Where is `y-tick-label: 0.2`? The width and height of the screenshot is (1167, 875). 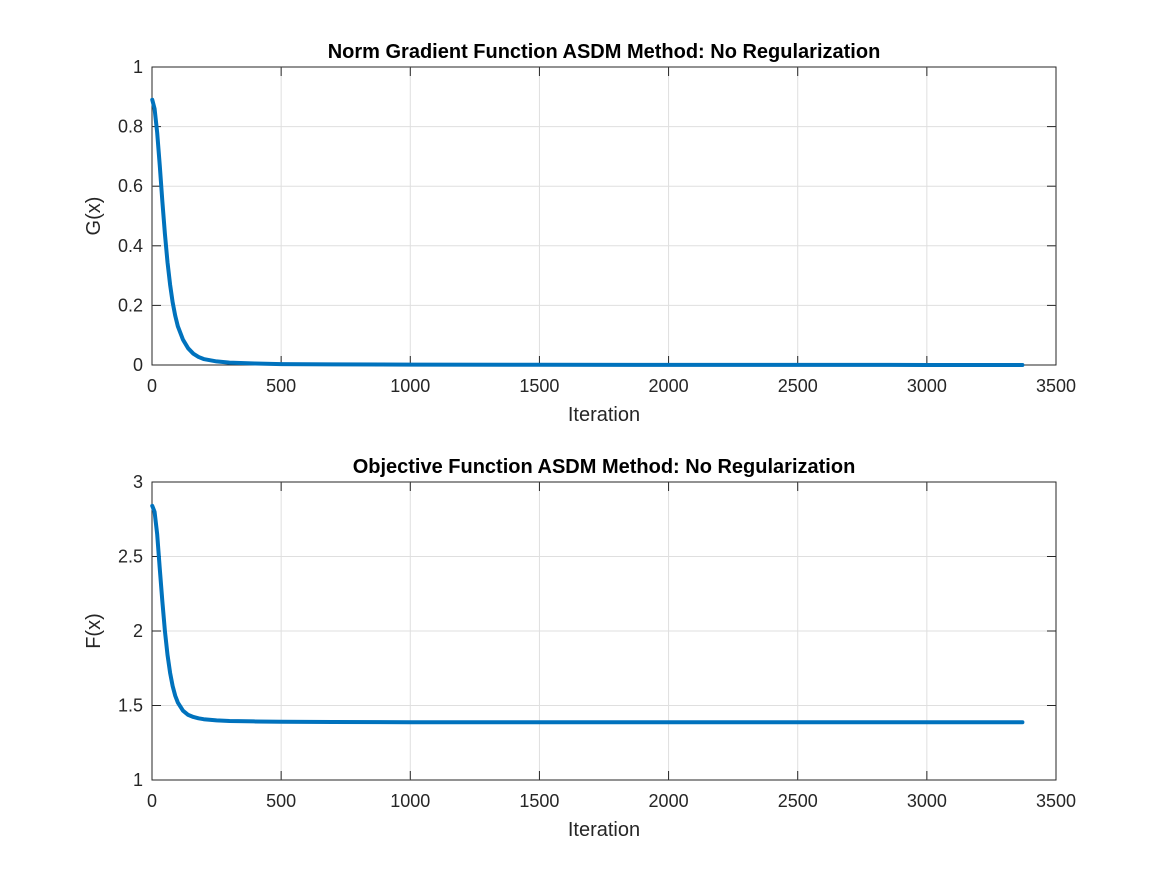 y-tick-label: 0.2 is located at coordinates (130, 305).